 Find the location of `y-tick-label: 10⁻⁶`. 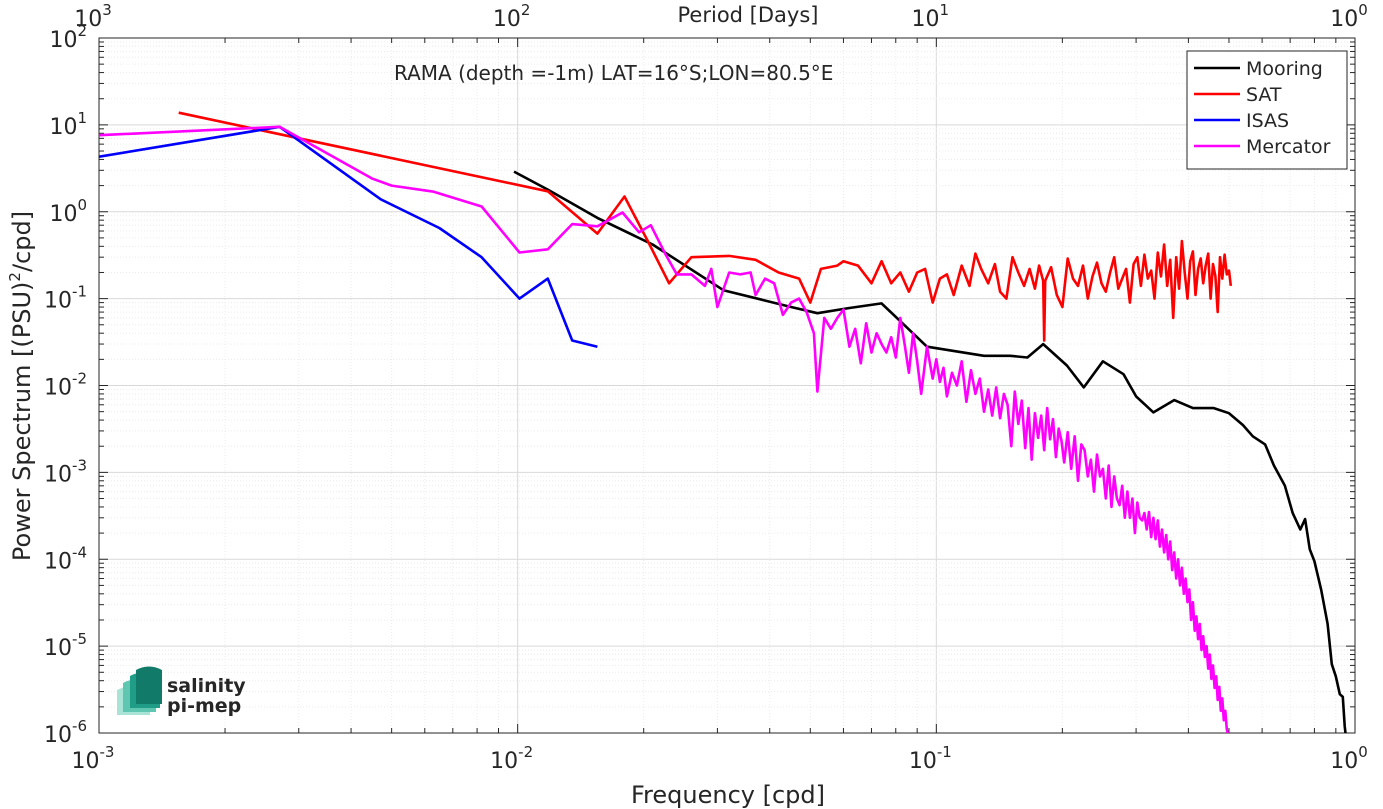

y-tick-label: 10⁻⁶ is located at coordinates (65, 732).